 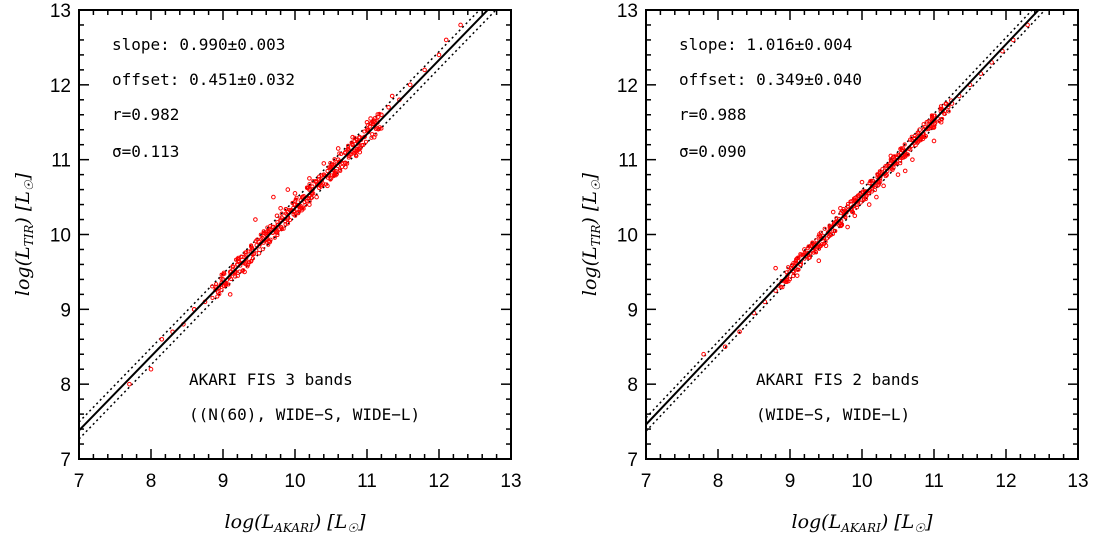 I want to click on stat-sigma: σ=0.090, so click(x=712, y=151).